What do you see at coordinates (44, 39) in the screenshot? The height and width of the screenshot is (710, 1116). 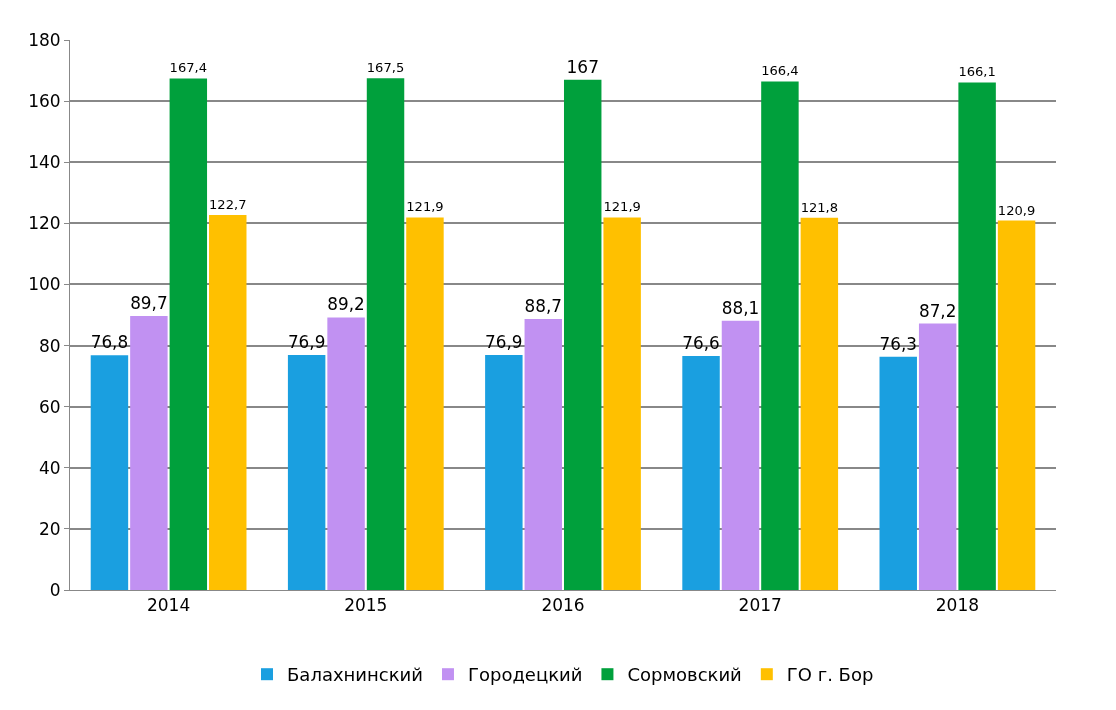 I see `y-tick-label: 180` at bounding box center [44, 39].